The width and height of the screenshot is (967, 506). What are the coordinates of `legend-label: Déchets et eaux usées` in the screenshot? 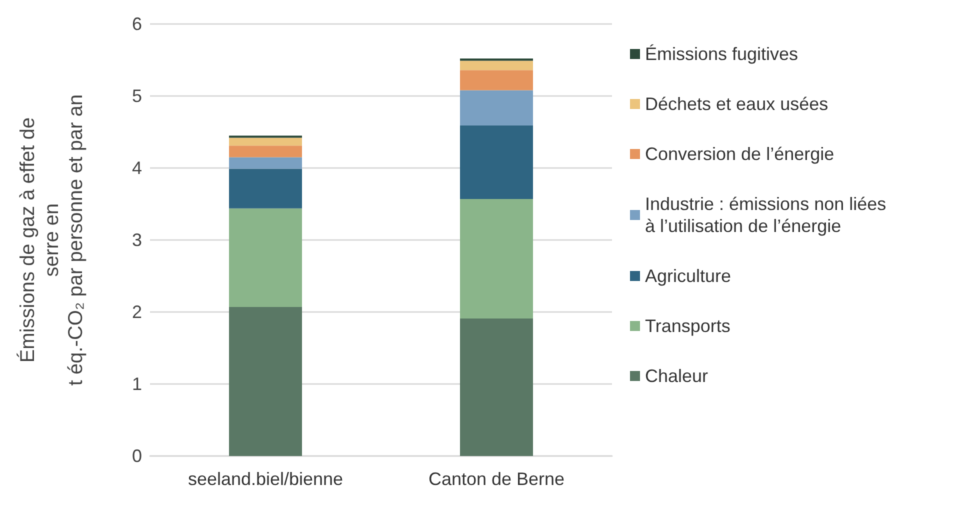 It's located at (736, 104).